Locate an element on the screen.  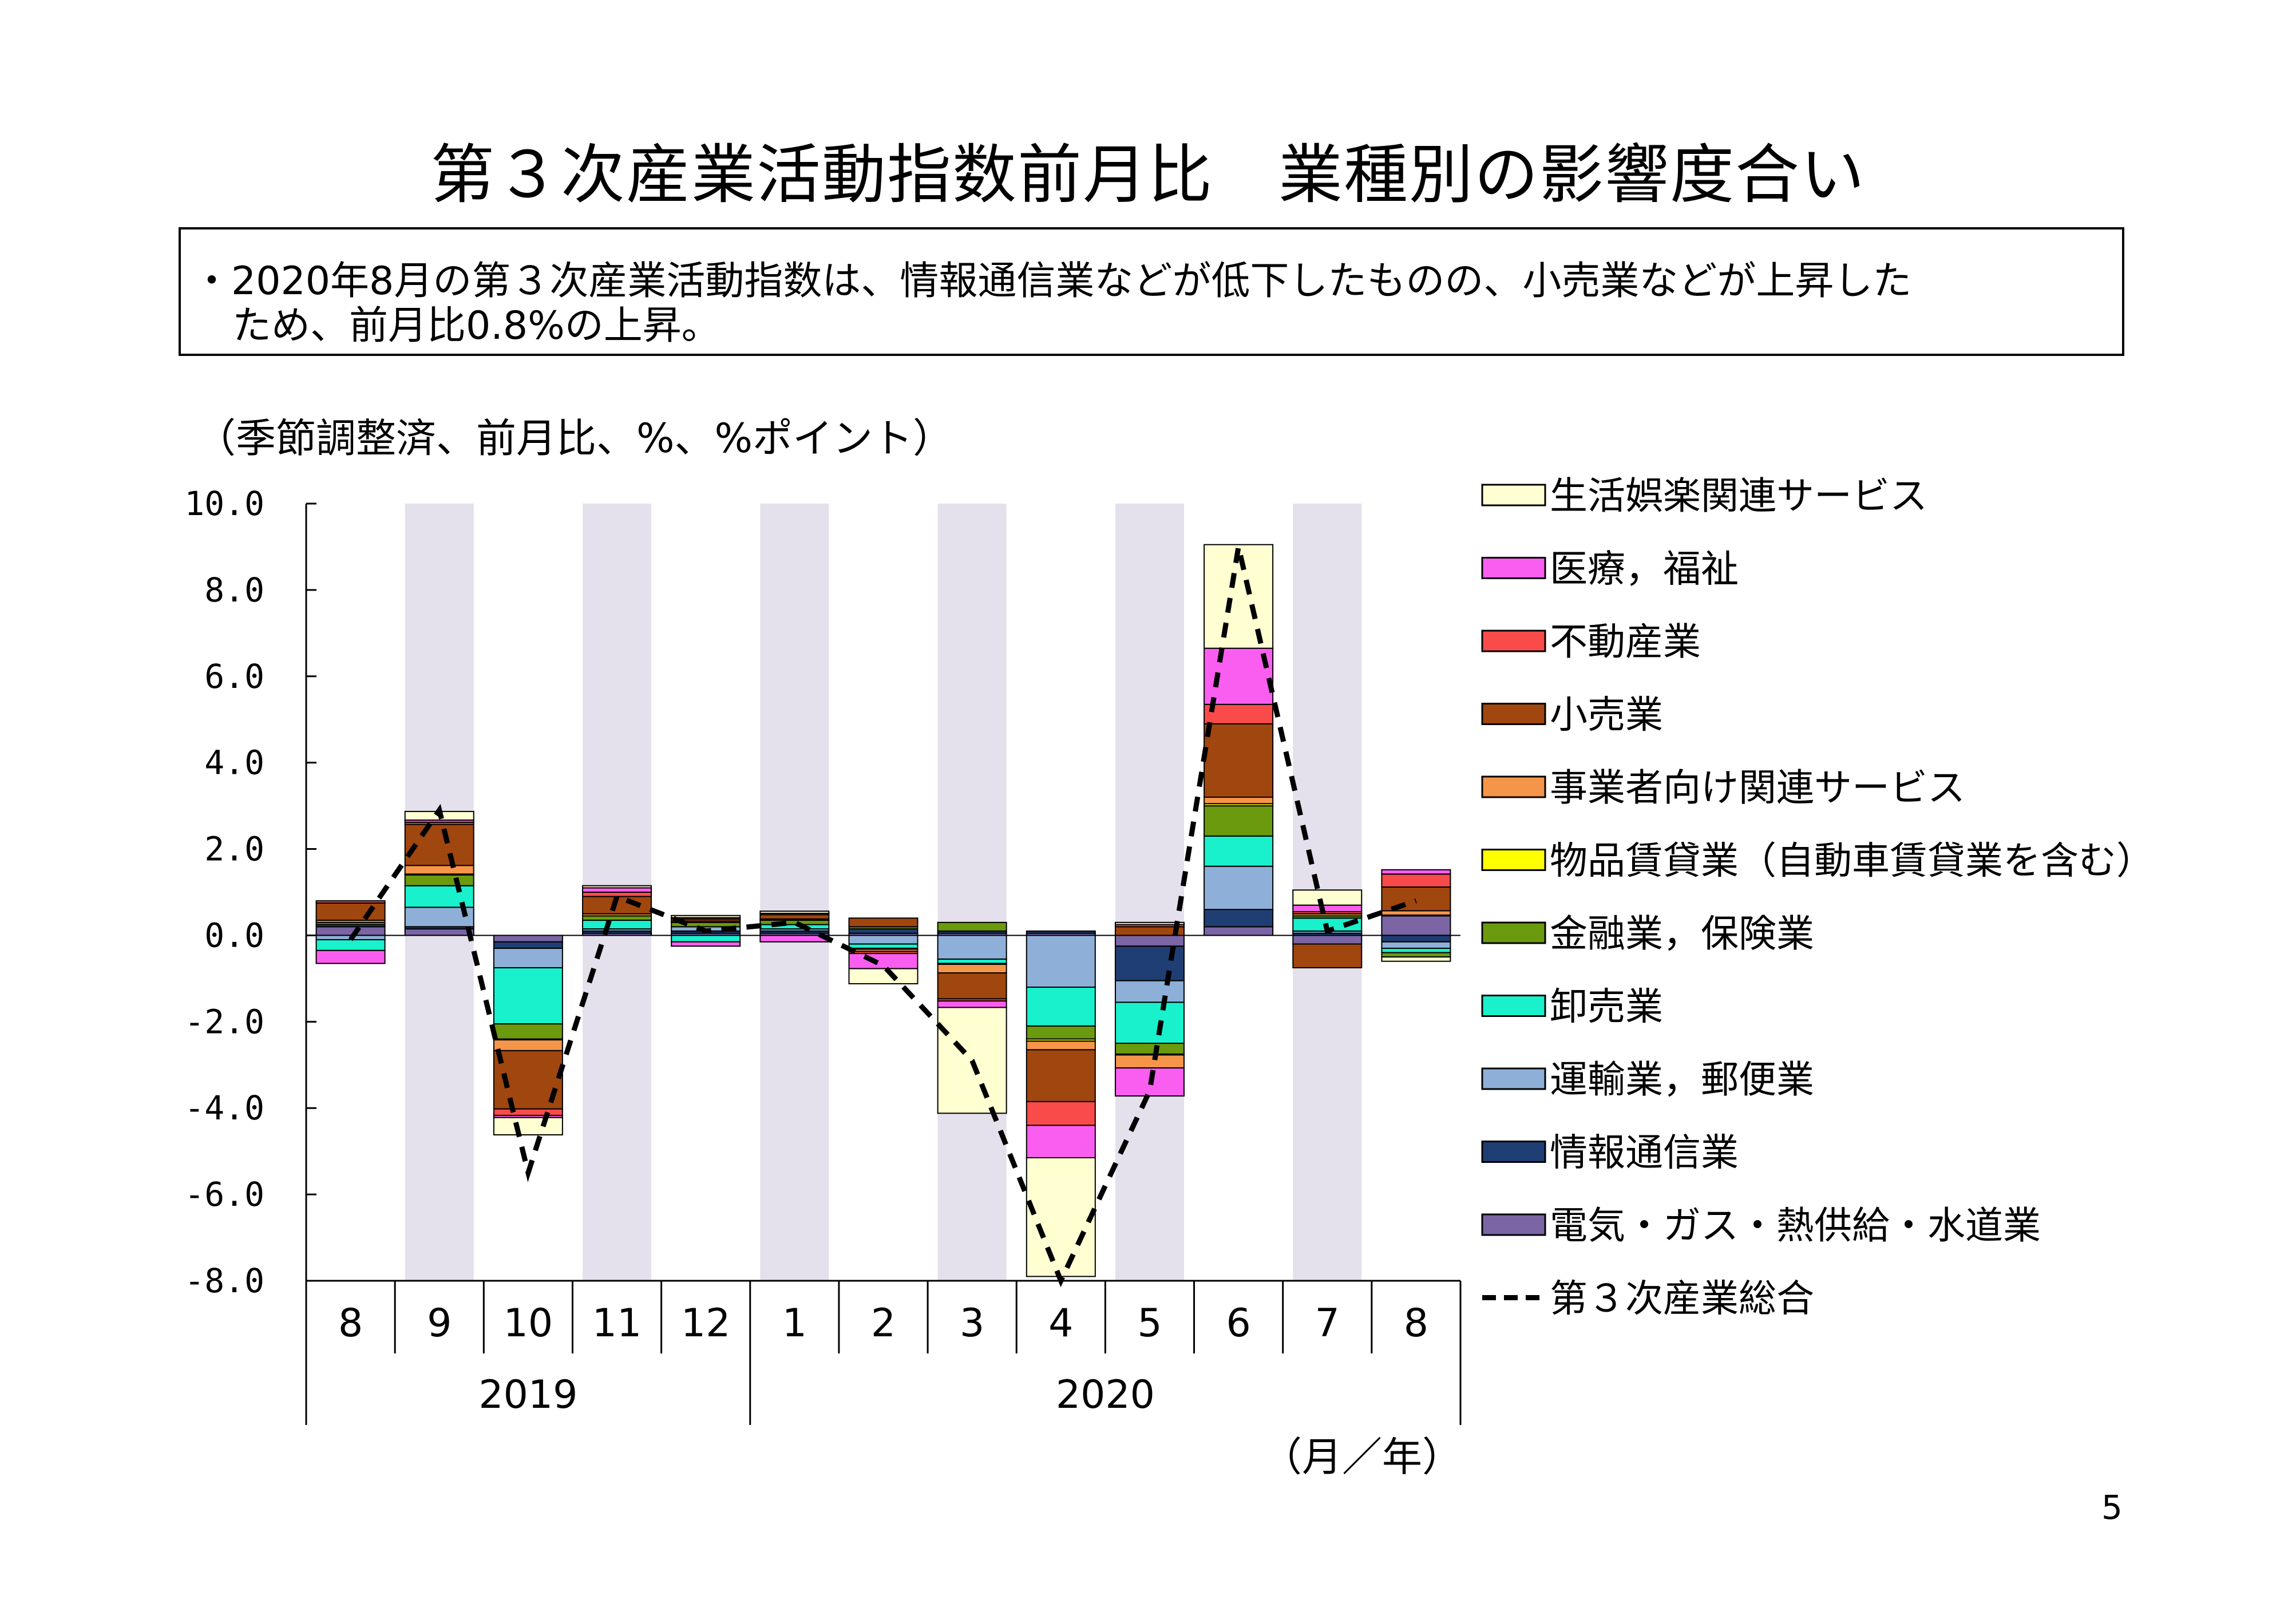
legend-label: 小売業 is located at coordinates (1606, 715).